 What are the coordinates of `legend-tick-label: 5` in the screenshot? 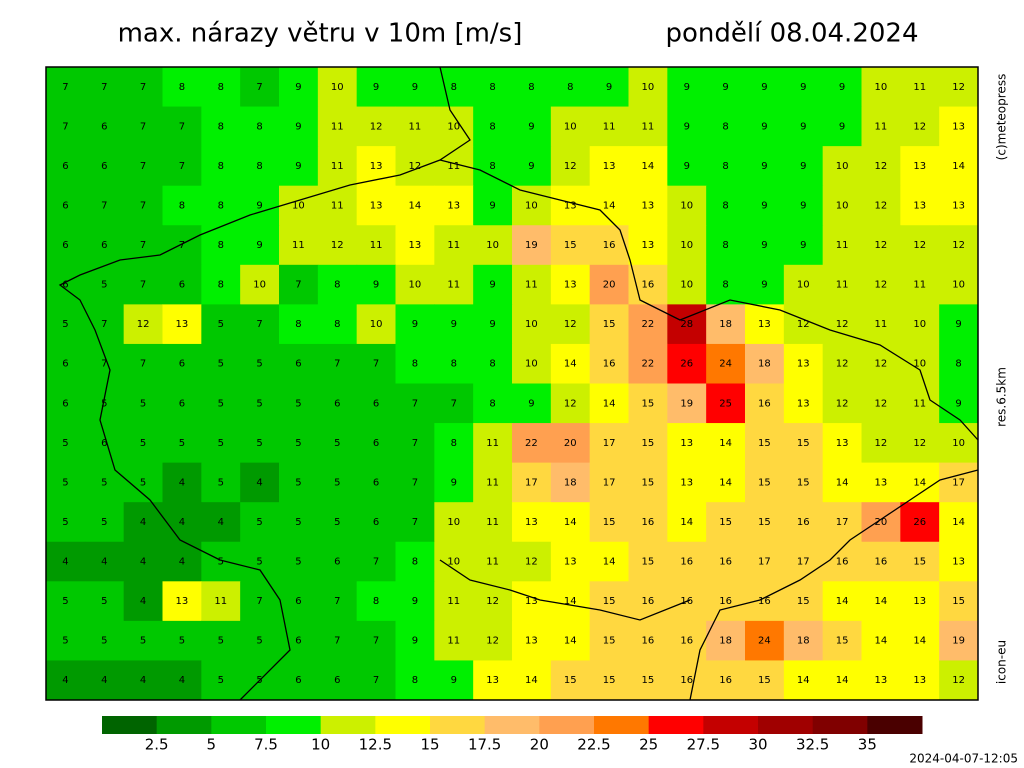 It's located at (212, 745).